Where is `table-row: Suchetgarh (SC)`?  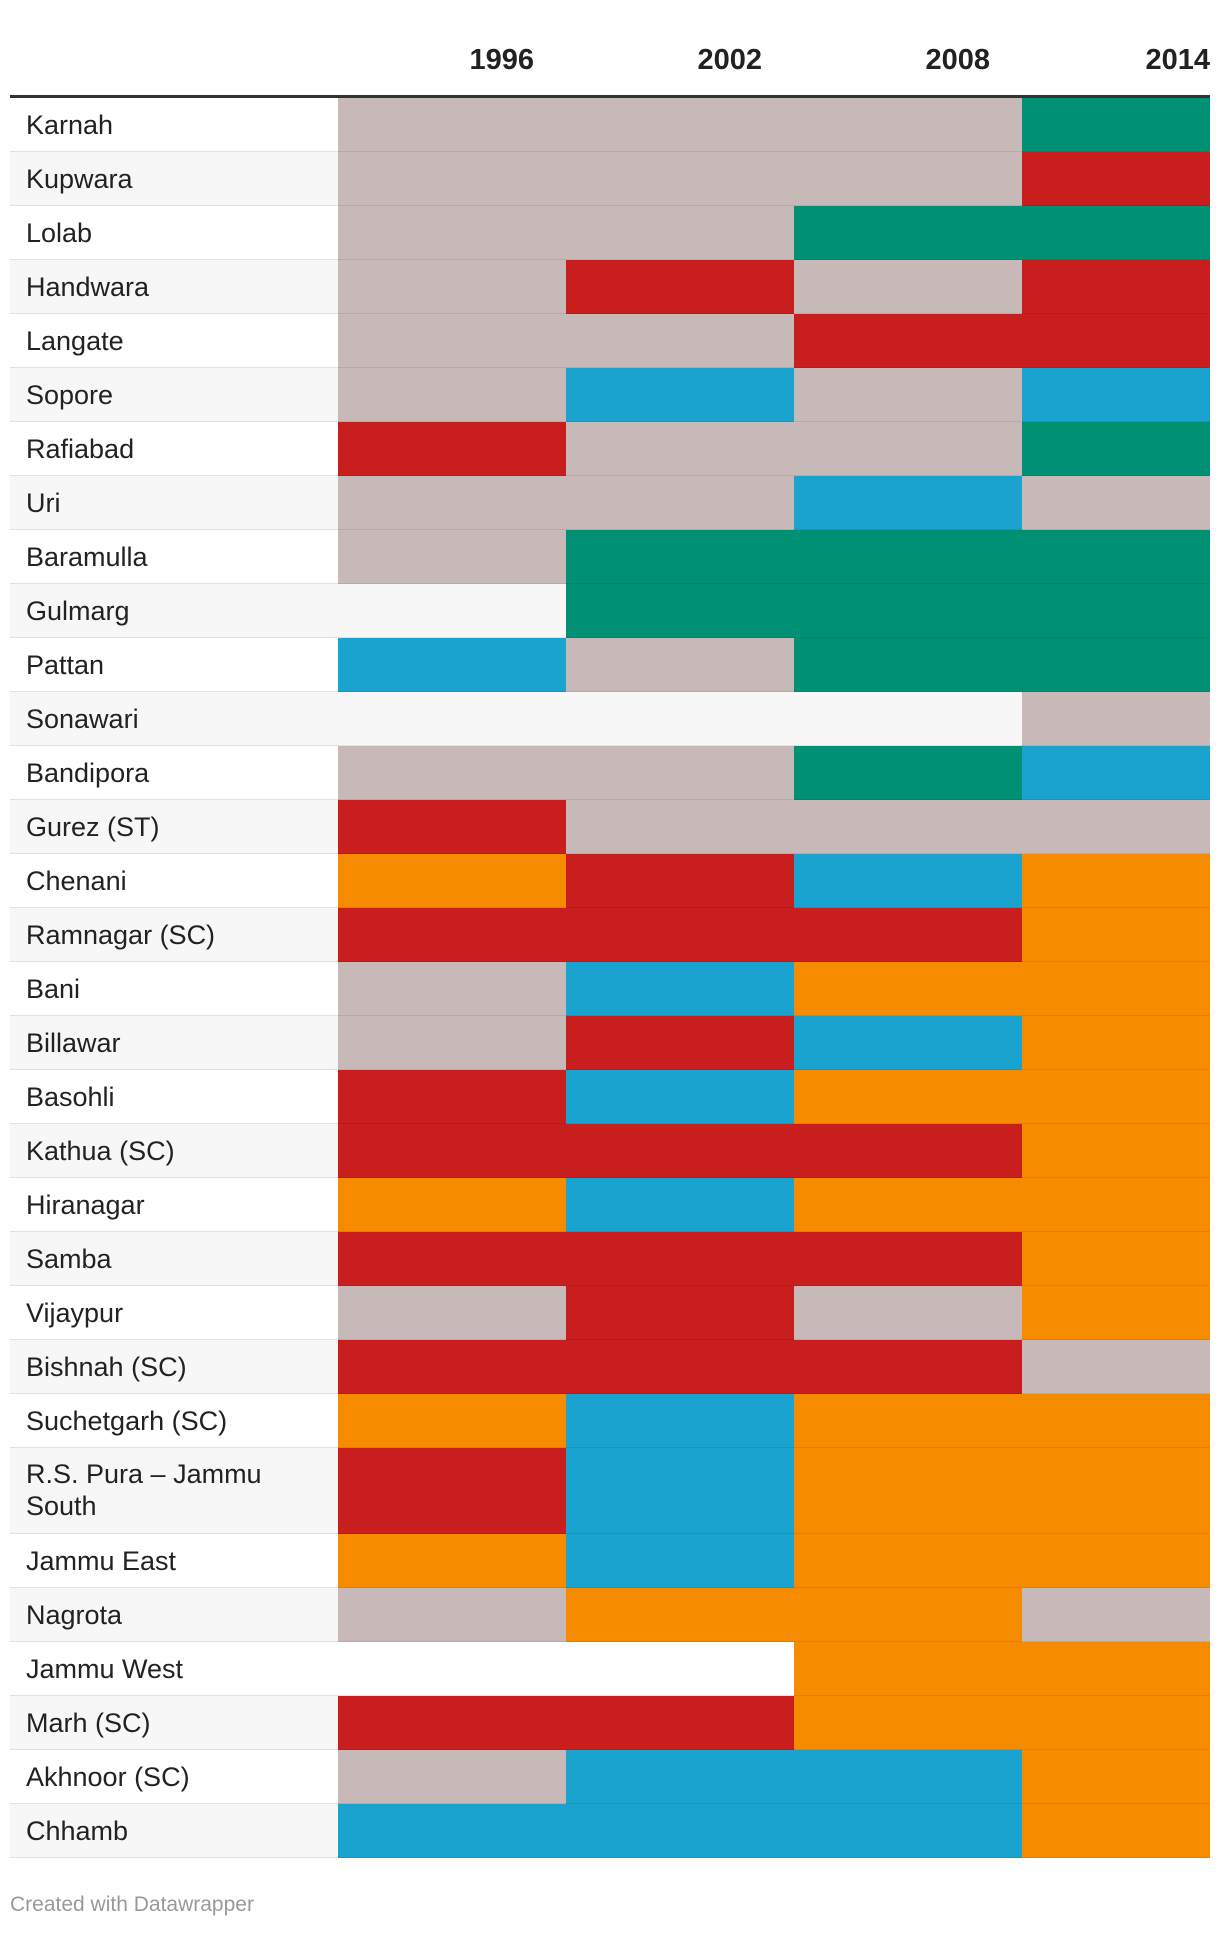
table-row: Suchetgarh (SC) is located at coordinates (610, 1421).